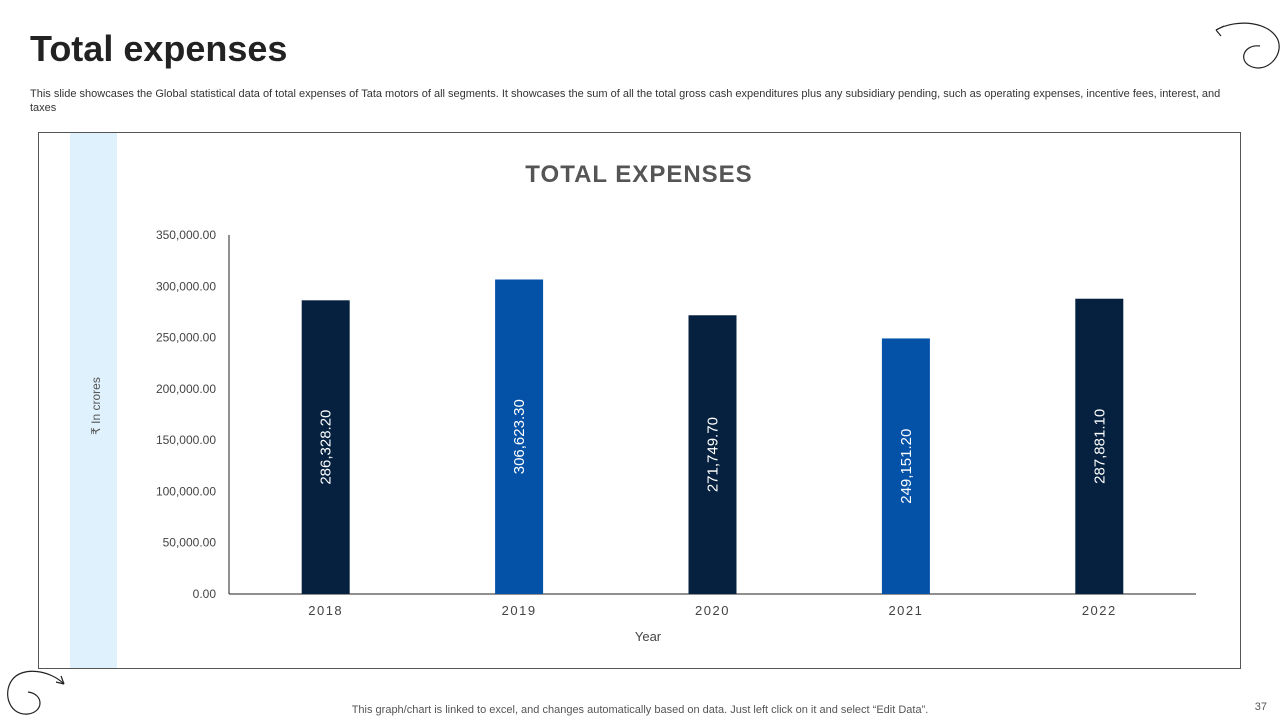 This screenshot has height=720, width=1280. What do you see at coordinates (186, 389) in the screenshot?
I see `y-tick-label: 200,000.00` at bounding box center [186, 389].